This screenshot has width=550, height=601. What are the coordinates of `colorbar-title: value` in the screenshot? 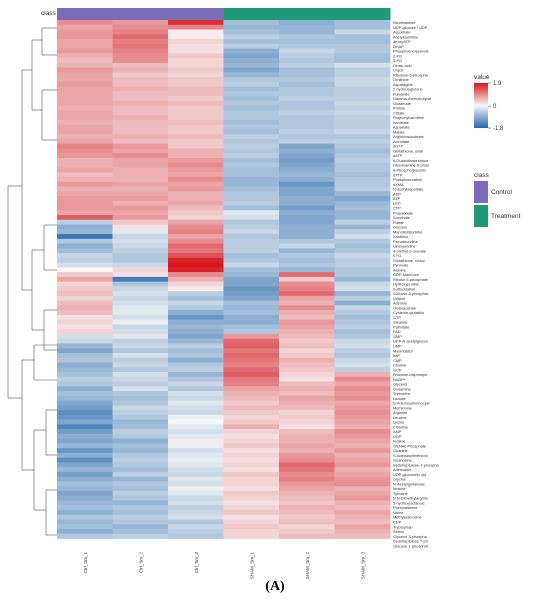 It's located at (482, 77).